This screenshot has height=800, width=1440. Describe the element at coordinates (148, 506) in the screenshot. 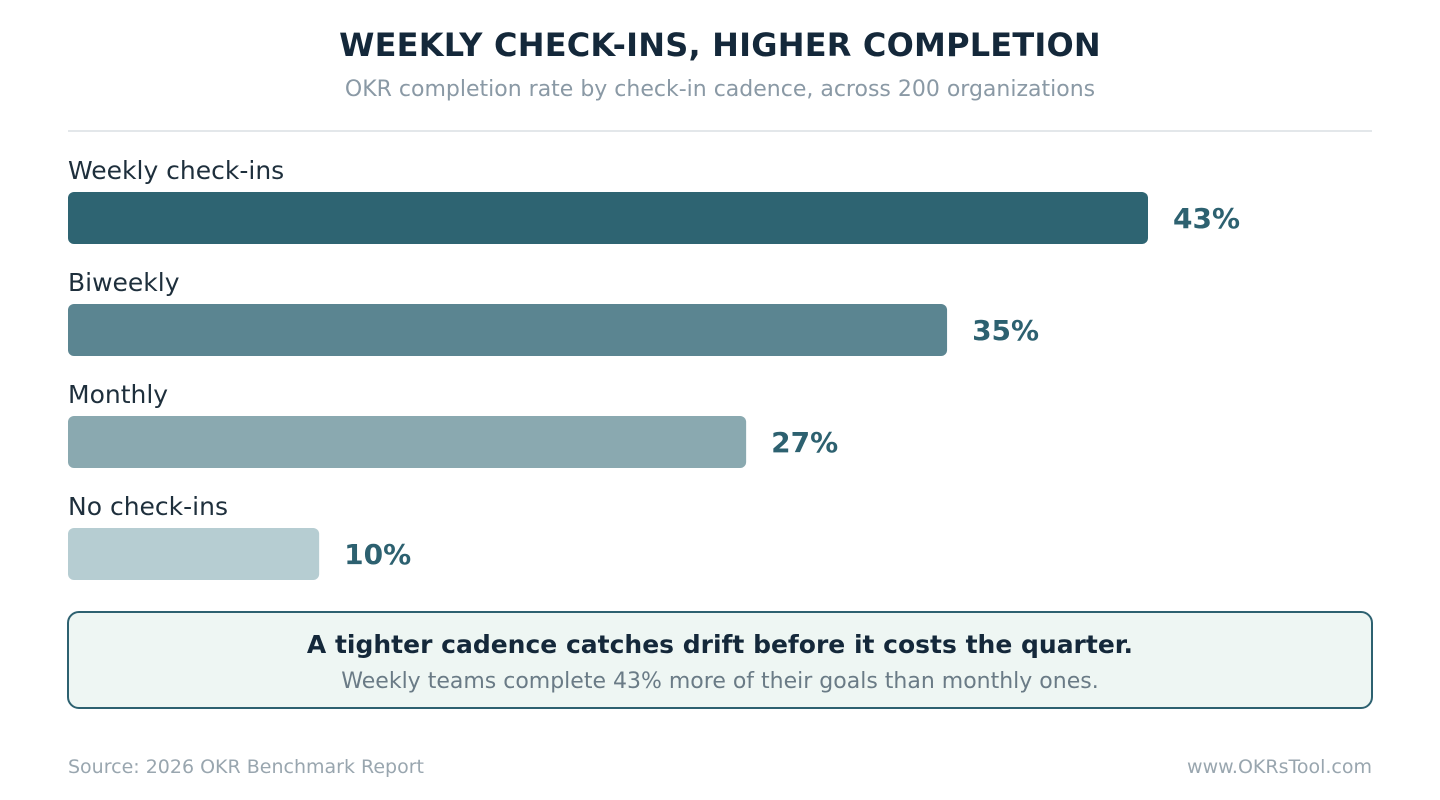

I see `category-label: No check-ins` at that location.